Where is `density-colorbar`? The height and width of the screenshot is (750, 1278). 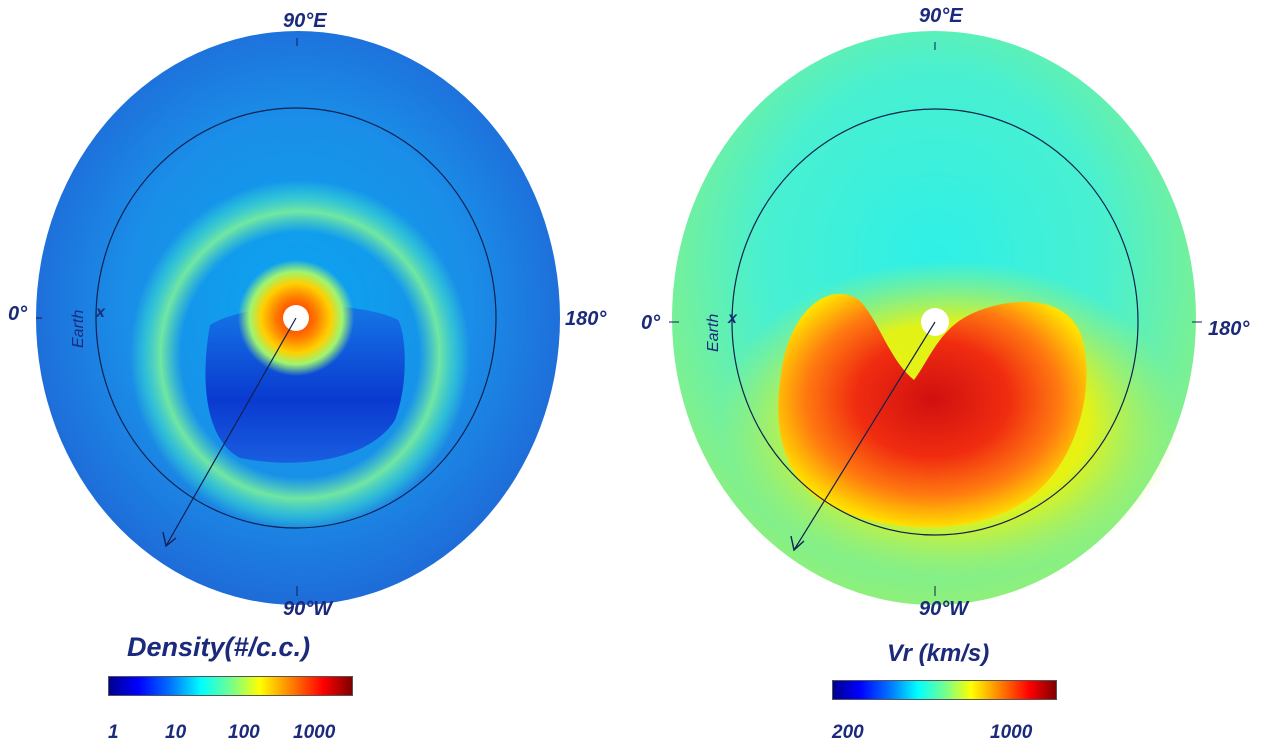 density-colorbar is located at coordinates (230, 686).